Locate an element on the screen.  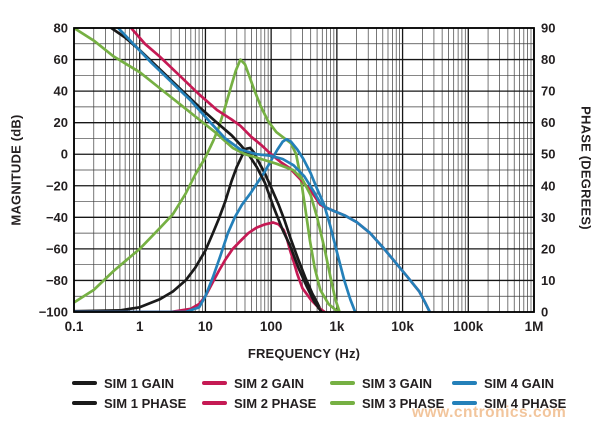
legend-label: SIM 4 PHASE is located at coordinates (525, 403).